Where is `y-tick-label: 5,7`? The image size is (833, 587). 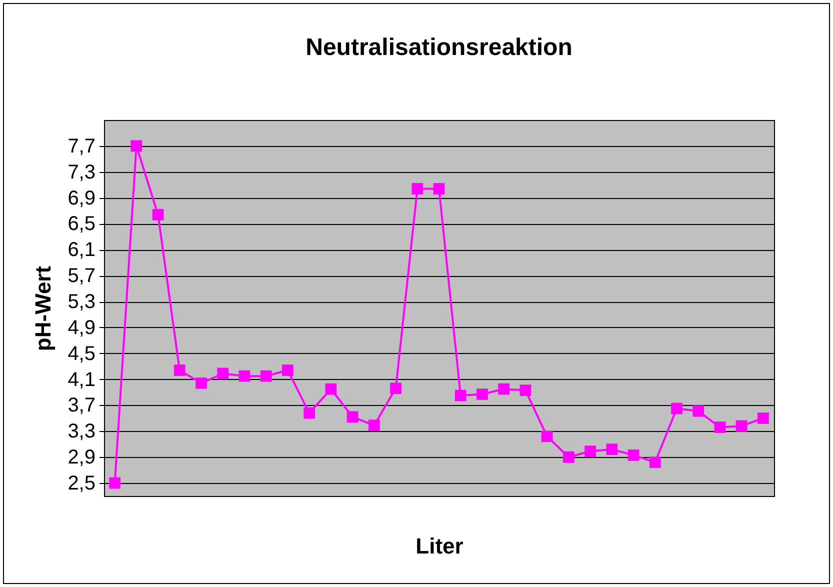 y-tick-label: 5,7 is located at coordinates (82, 276).